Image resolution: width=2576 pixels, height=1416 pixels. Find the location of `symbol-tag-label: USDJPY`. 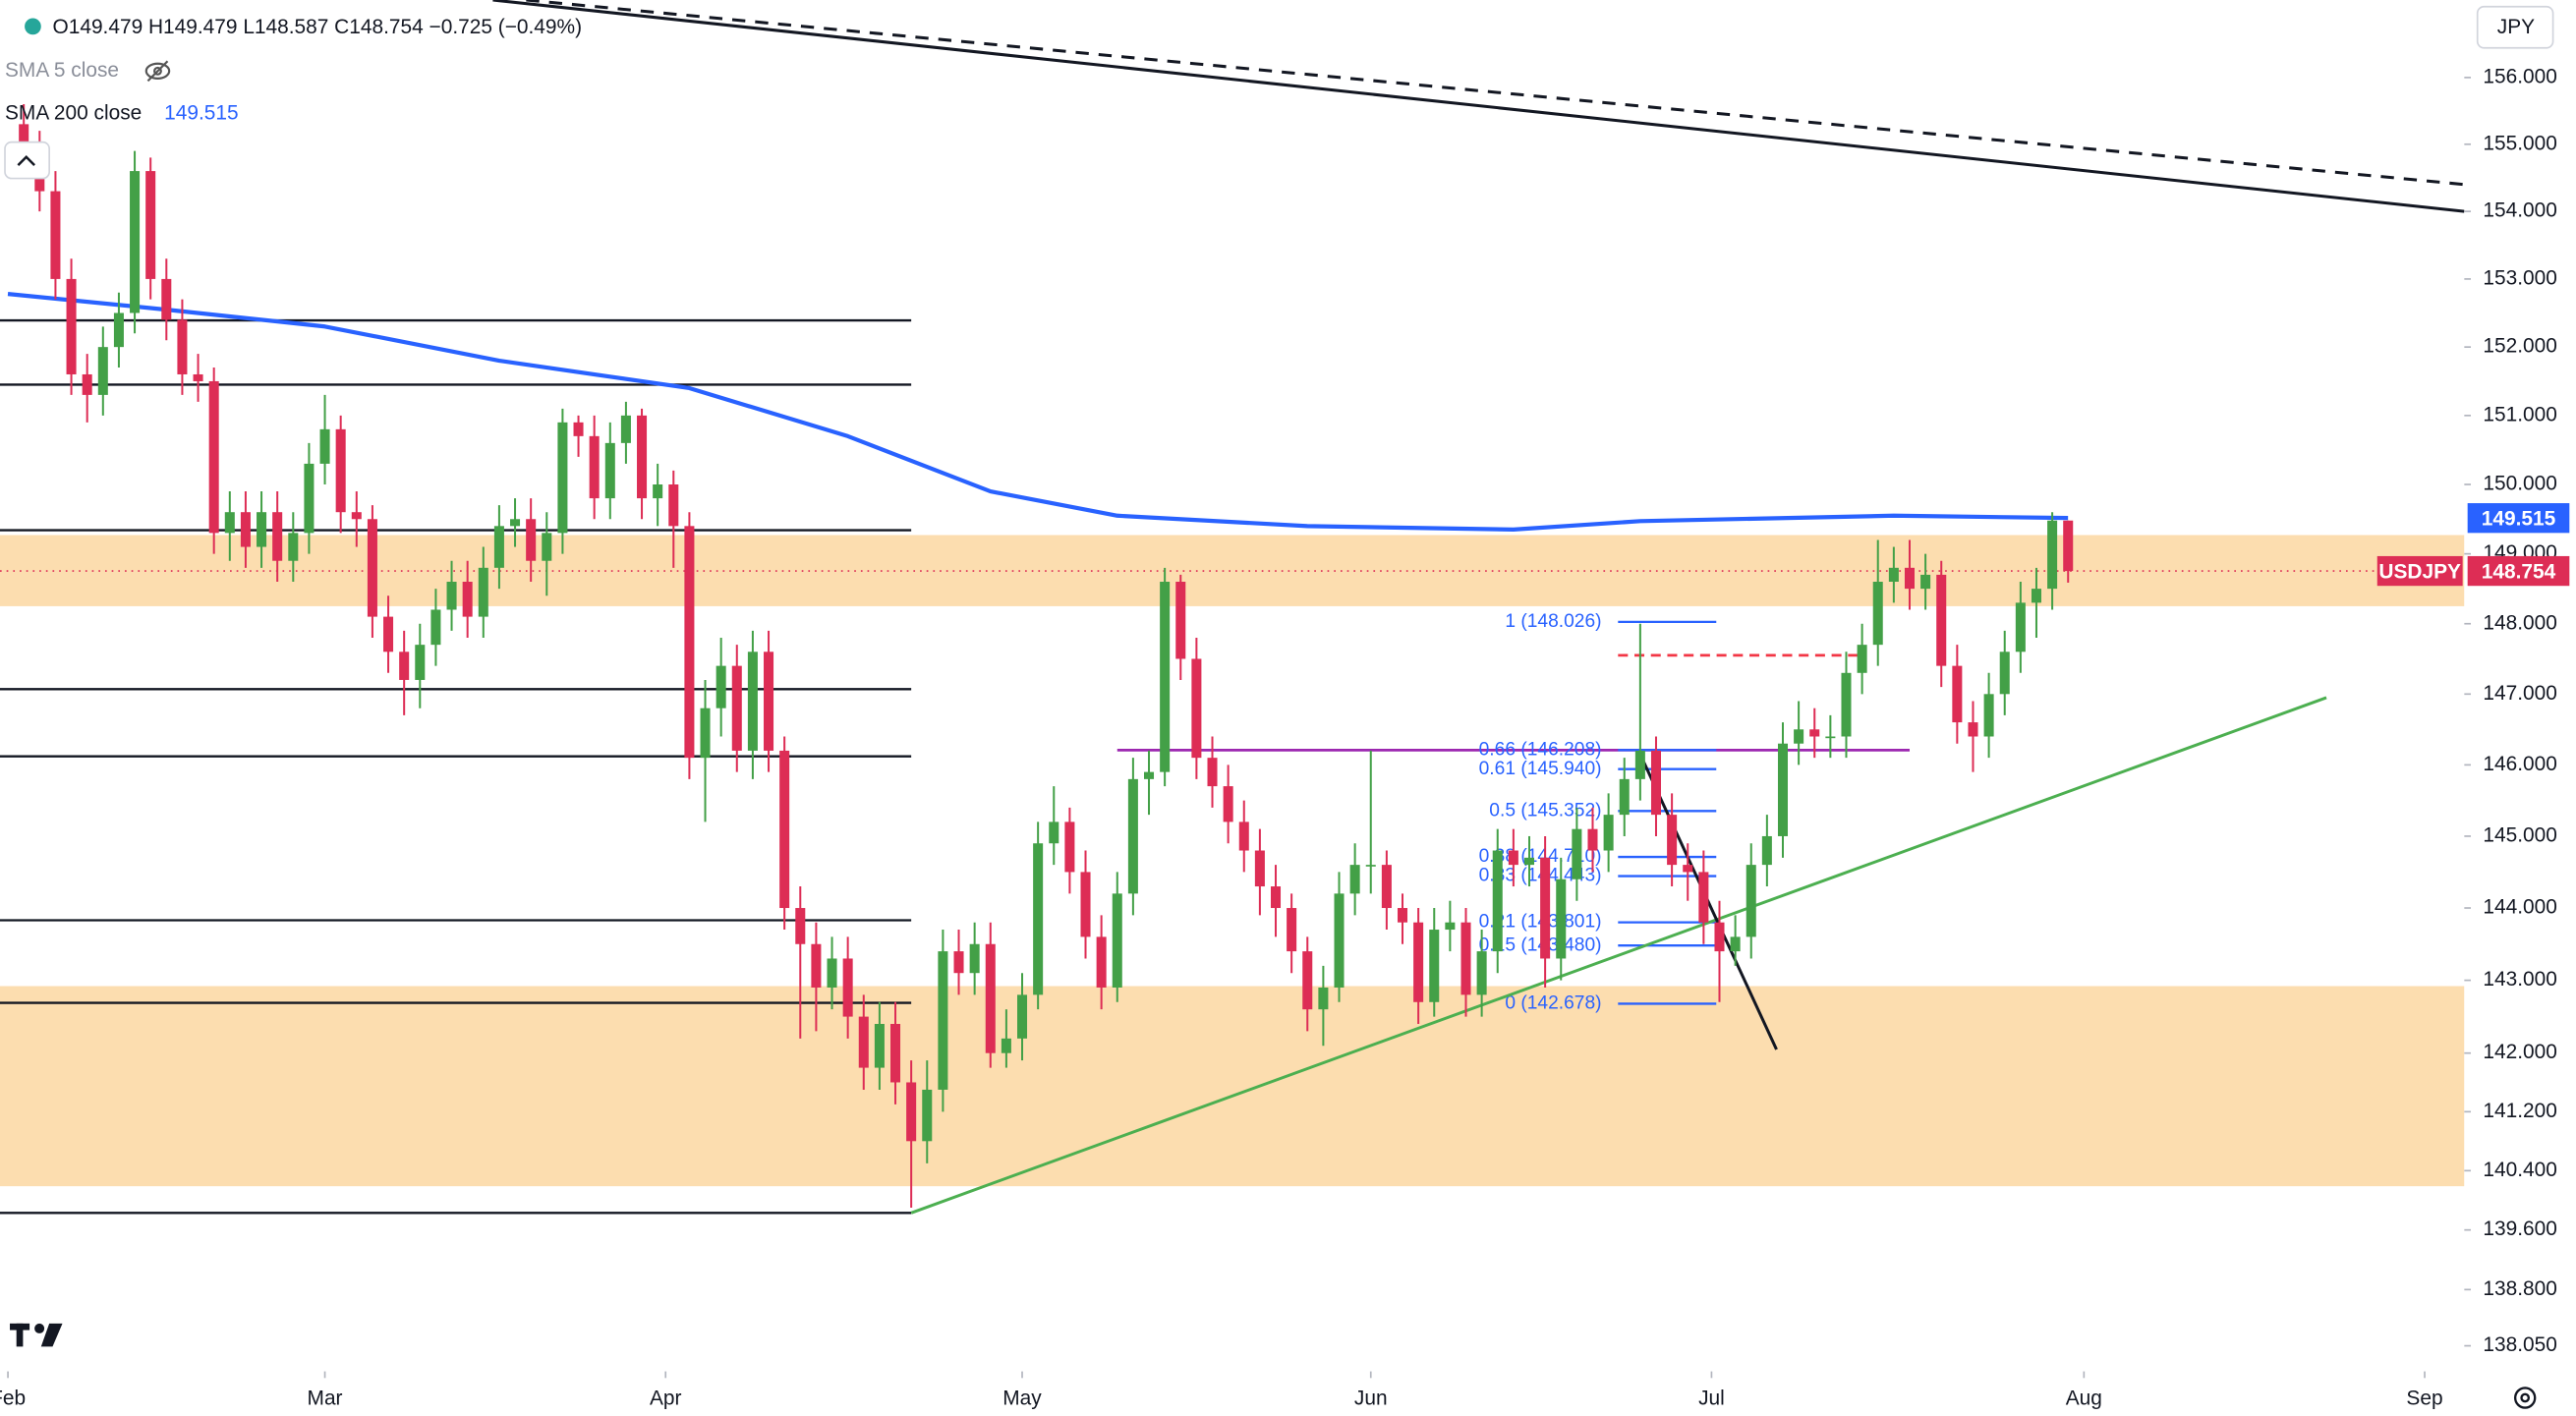

symbol-tag-label: USDJPY is located at coordinates (2419, 572).